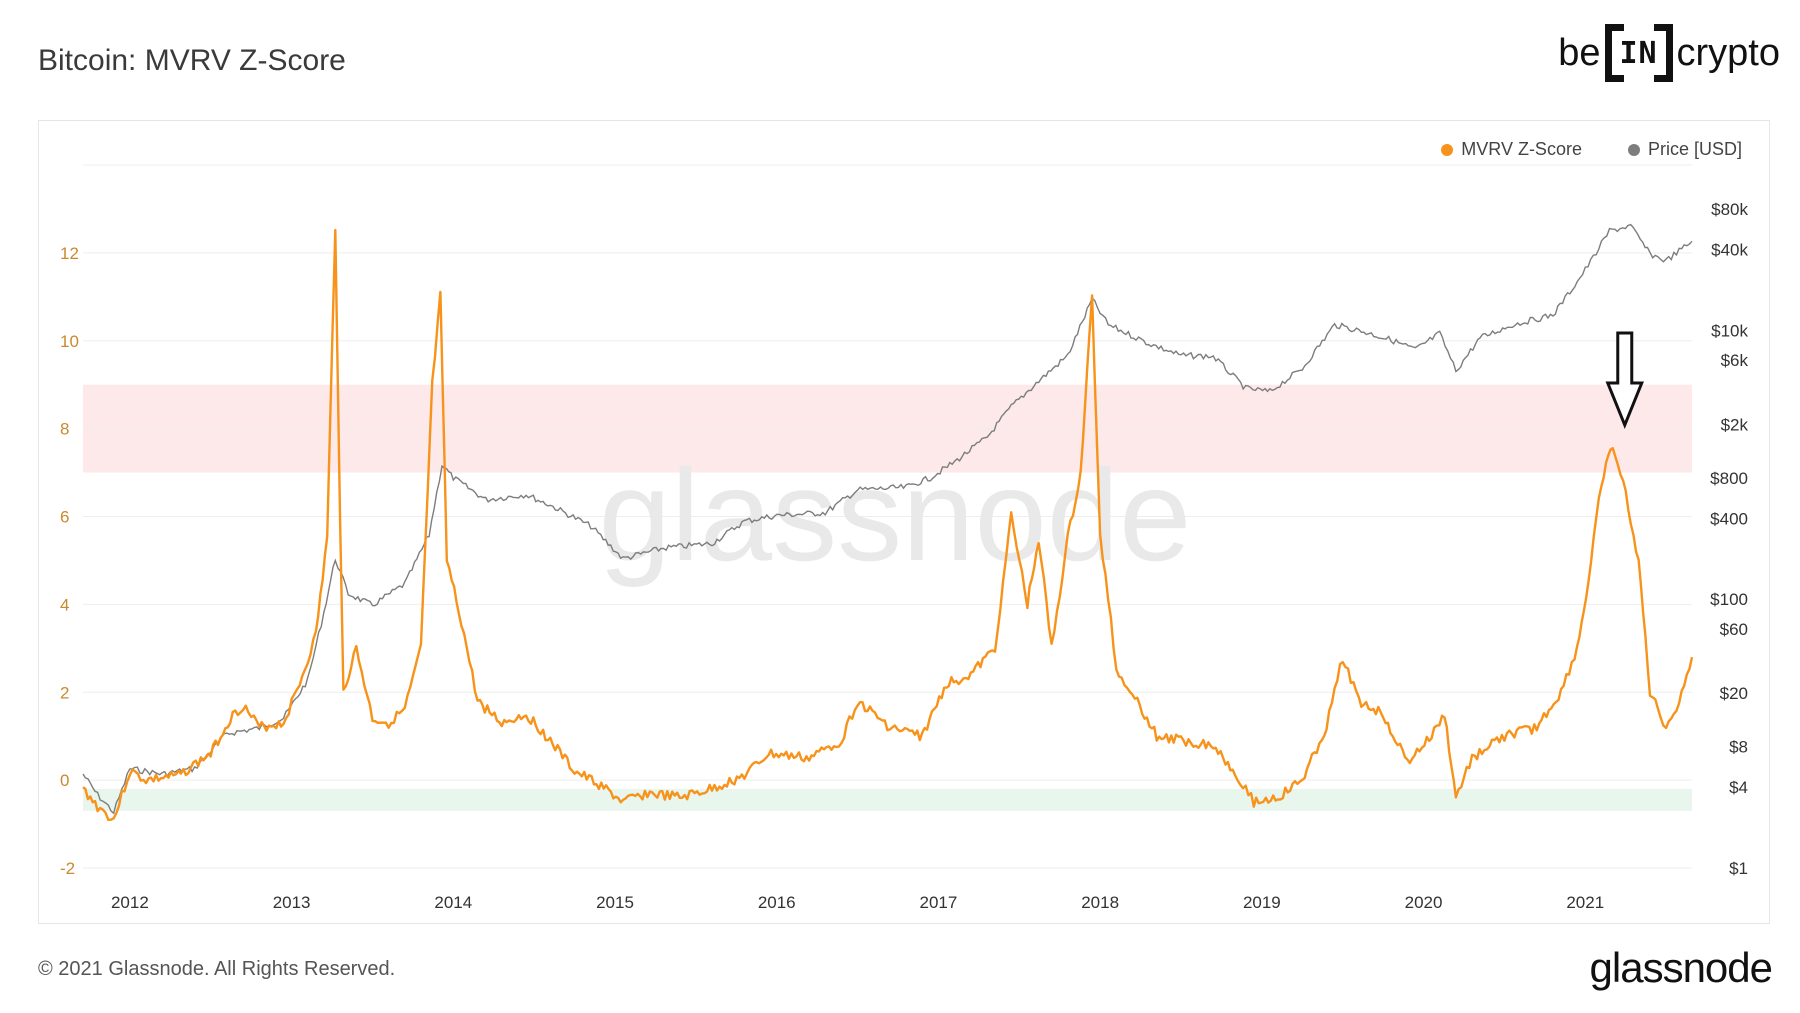 Image resolution: width=1800 pixels, height=1013 pixels. I want to click on x-tick-label: 2017, so click(939, 902).